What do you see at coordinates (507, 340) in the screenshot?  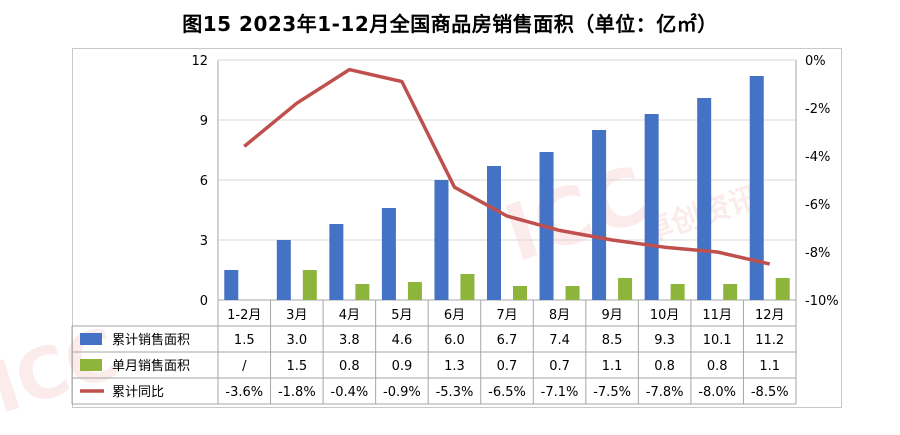 I see `table-cell: 6.7` at bounding box center [507, 340].